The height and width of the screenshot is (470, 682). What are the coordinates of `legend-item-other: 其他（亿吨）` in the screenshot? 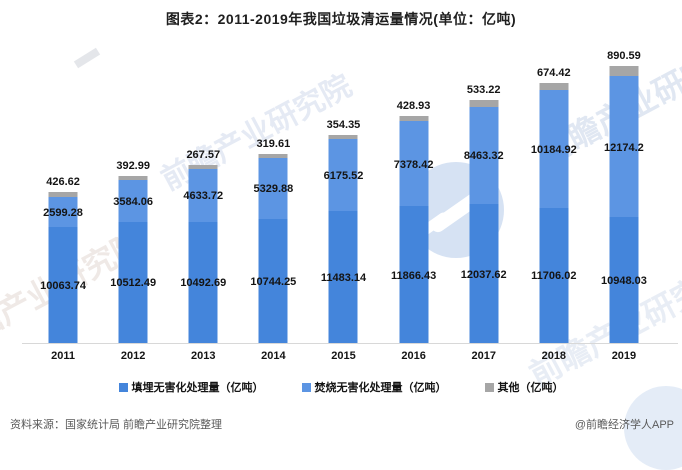 It's located at (524, 387).